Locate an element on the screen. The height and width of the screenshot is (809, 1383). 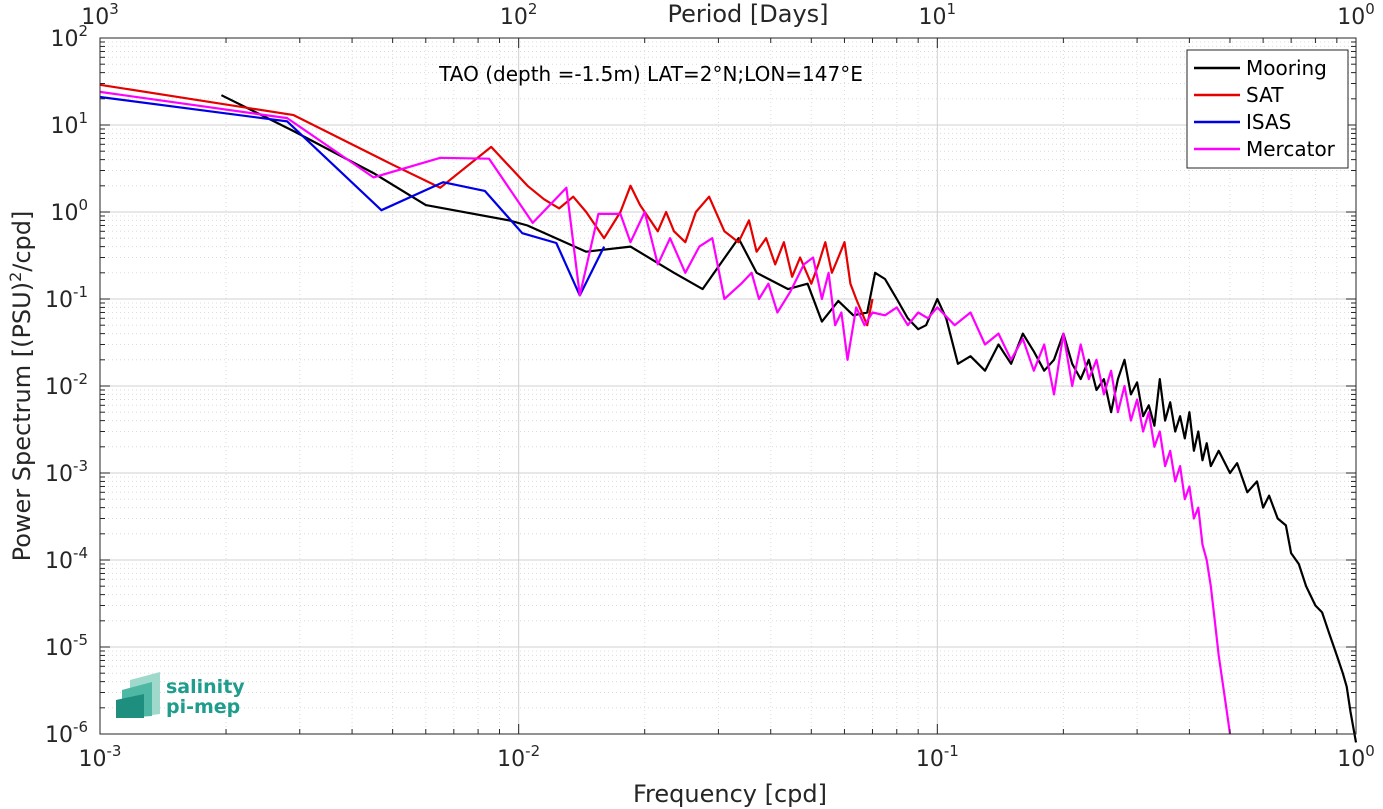
y-axis-label-main: Power Spectrum [(PSU) is located at coordinates (22, 421).